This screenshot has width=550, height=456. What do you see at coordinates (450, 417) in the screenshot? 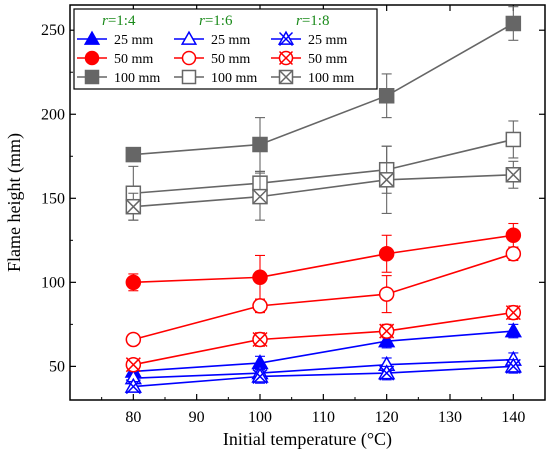
I see `x-tick-label: 130` at bounding box center [450, 417].